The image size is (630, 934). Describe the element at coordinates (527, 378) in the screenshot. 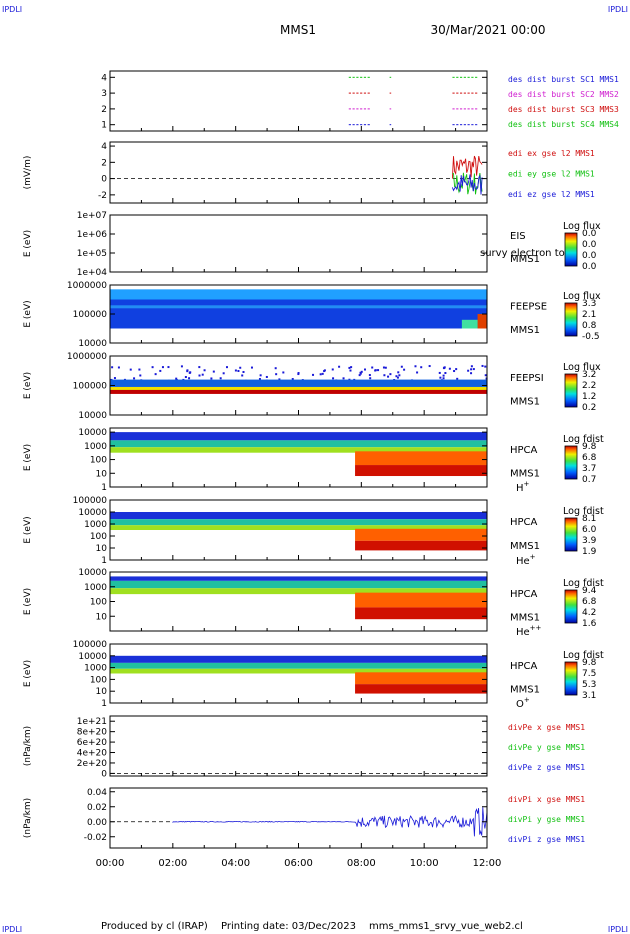

I see `instrument-label: FEEPSI` at that location.